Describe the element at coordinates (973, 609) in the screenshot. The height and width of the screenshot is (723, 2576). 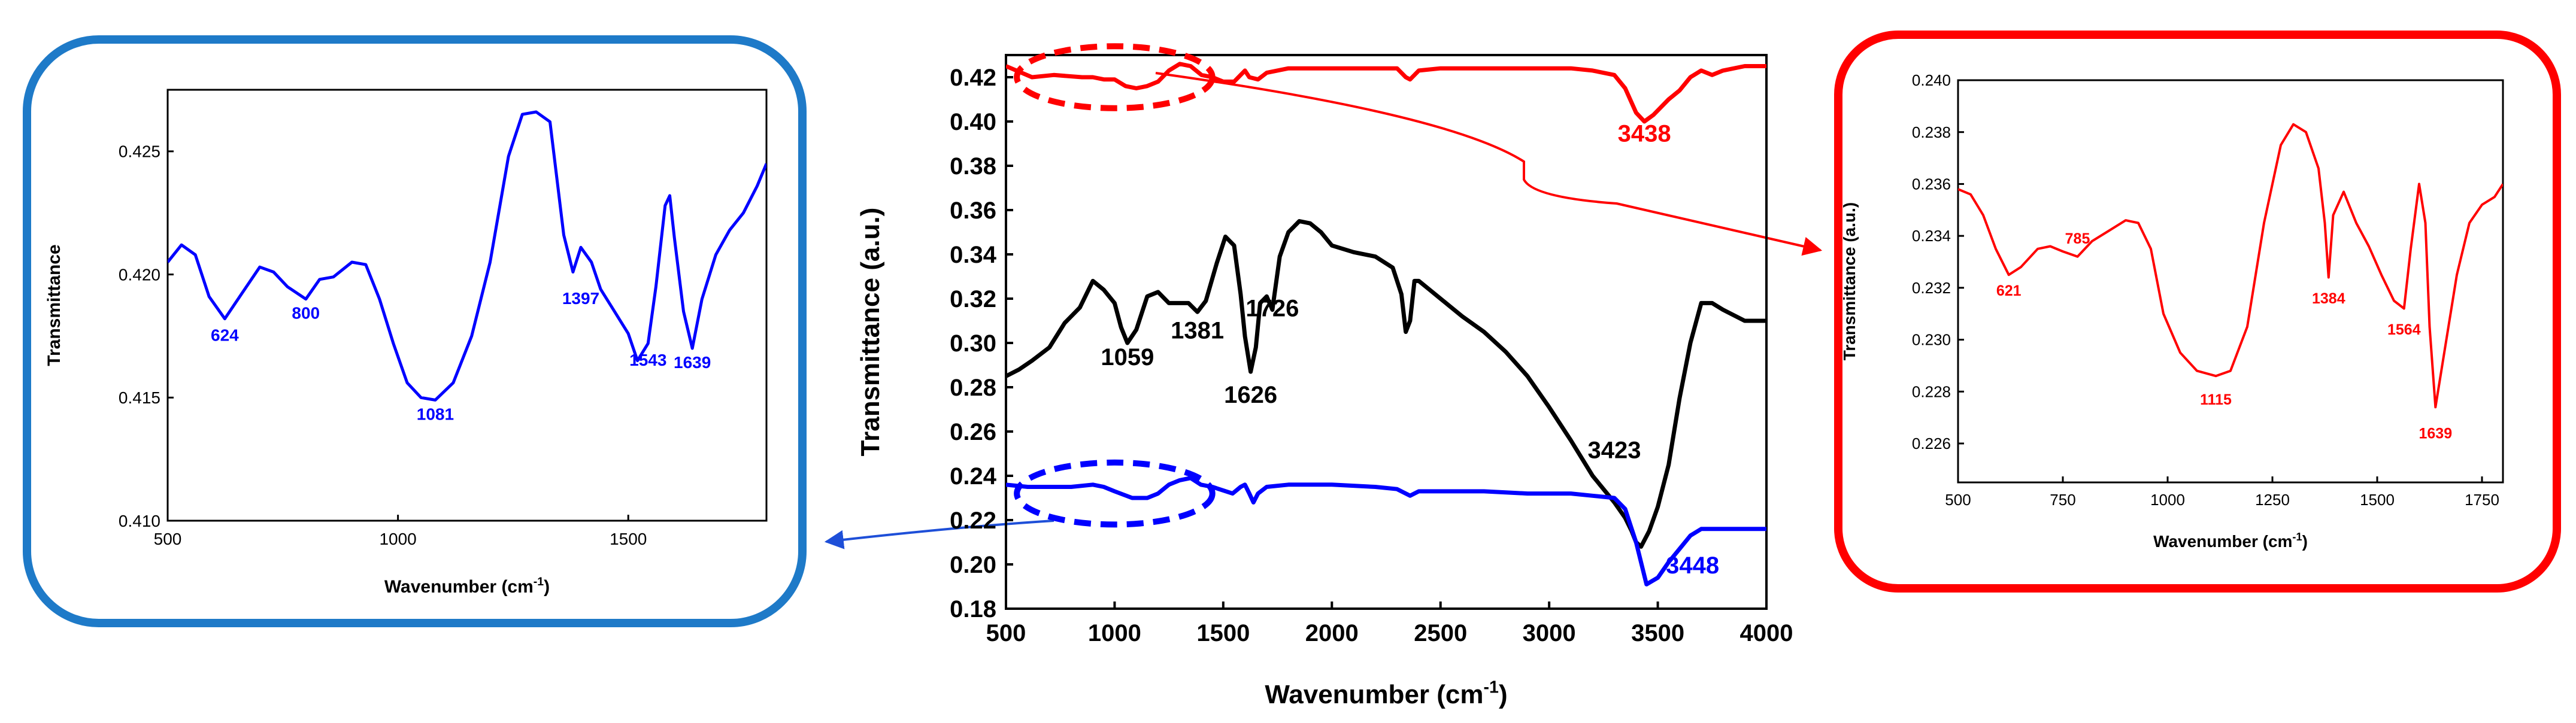
I see `main-ytick-label: 0.18` at that location.